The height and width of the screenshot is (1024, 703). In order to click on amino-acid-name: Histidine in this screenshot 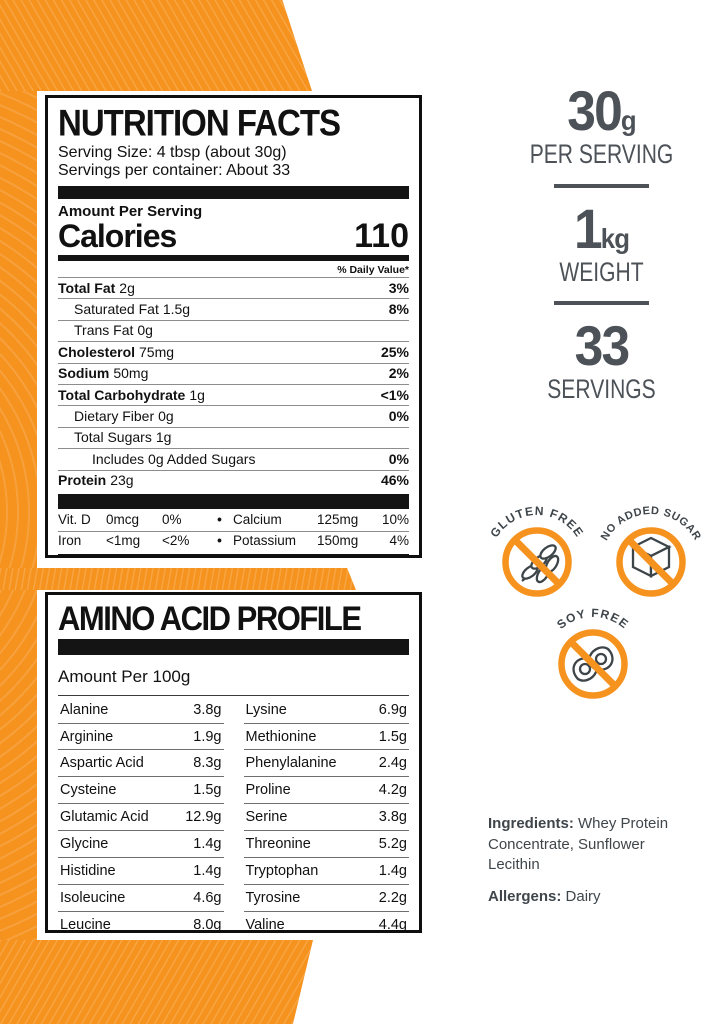, I will do `click(88, 871)`.